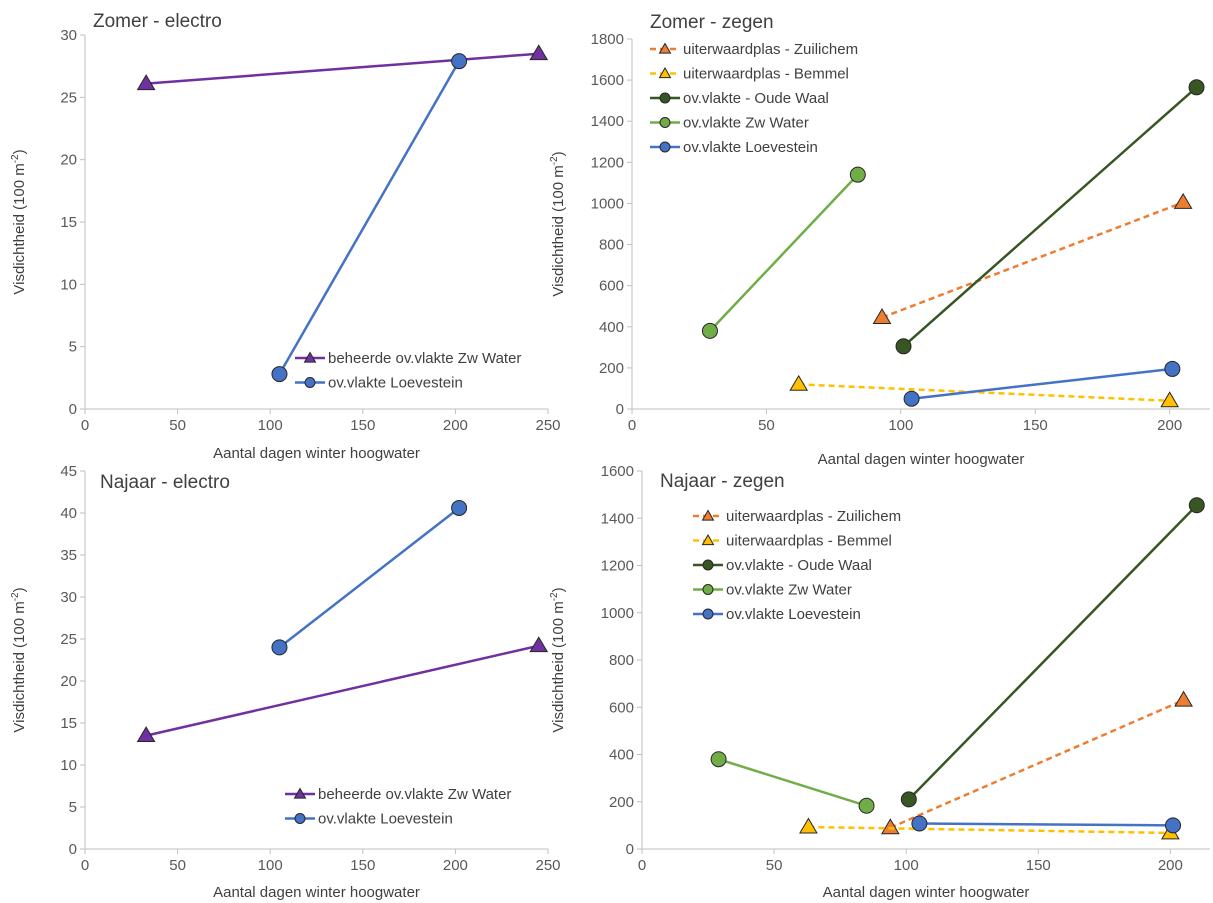  I want to click on y-tick-label: 400, so click(621, 755).